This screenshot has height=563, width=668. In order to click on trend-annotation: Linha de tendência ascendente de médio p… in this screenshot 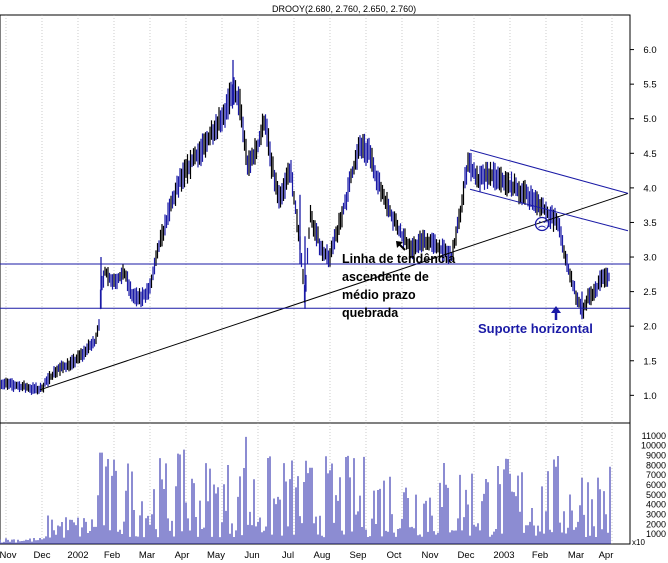, I will do `click(398, 286)`.